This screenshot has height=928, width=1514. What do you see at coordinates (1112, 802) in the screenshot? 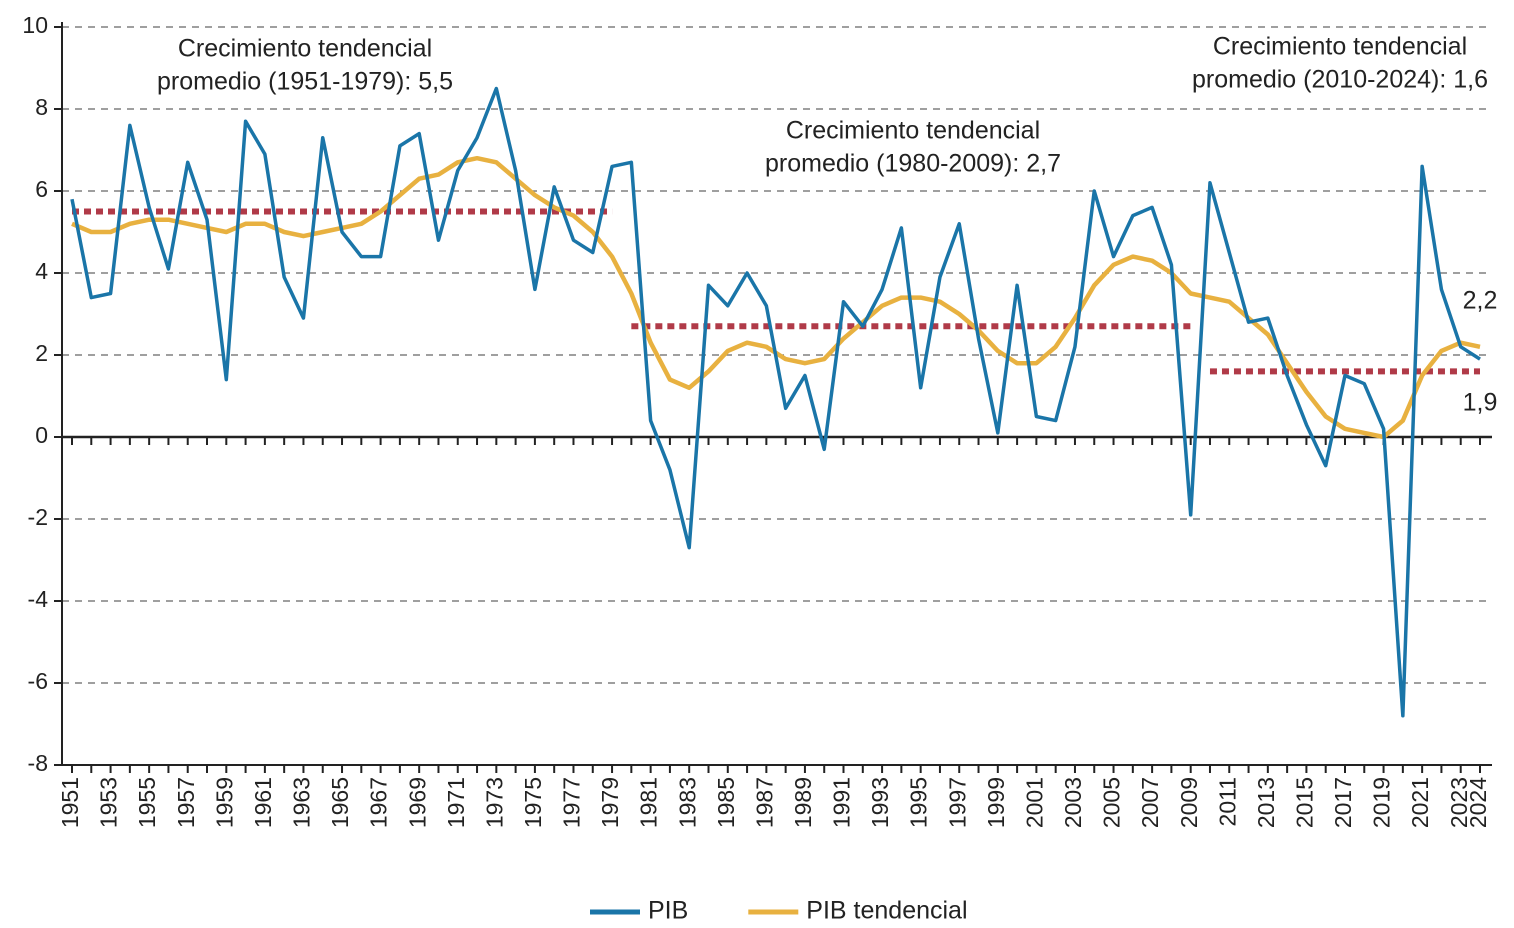
I see `x-tick-label: 2005` at bounding box center [1112, 802].